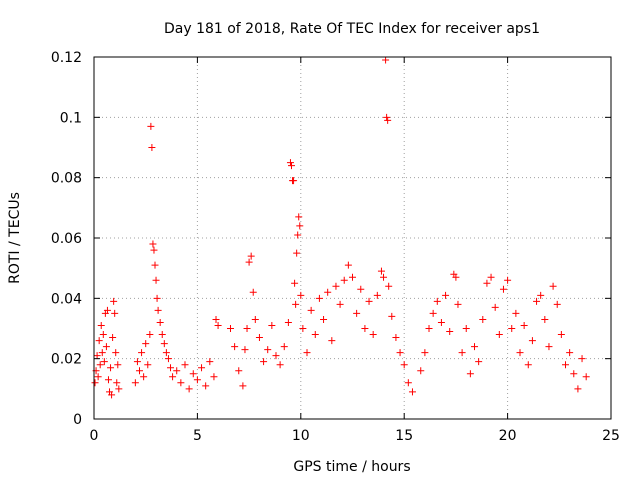 The height and width of the screenshot is (480, 640). What do you see at coordinates (301, 436) in the screenshot?
I see `x-tick-label: 10` at bounding box center [301, 436].